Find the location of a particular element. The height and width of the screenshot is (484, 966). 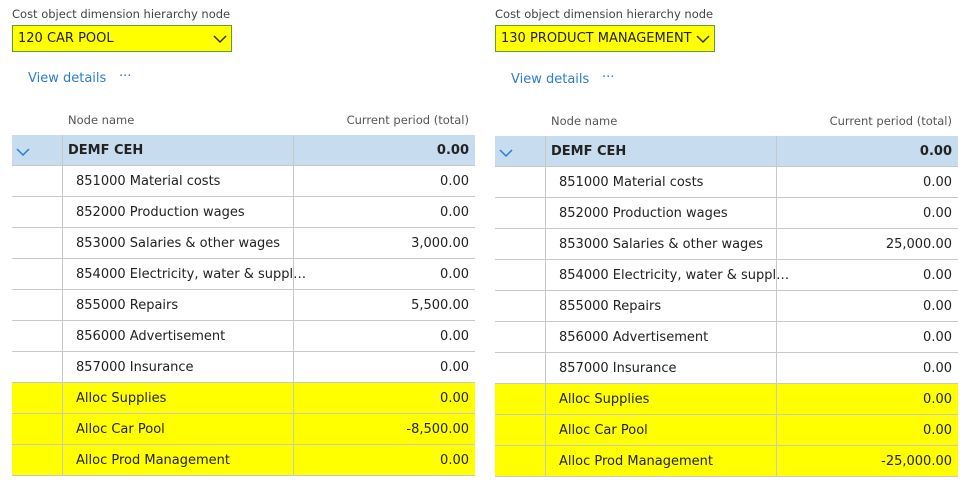

tree-row: 853000 Salaries & other wages 25,000.00 is located at coordinates (726, 244).